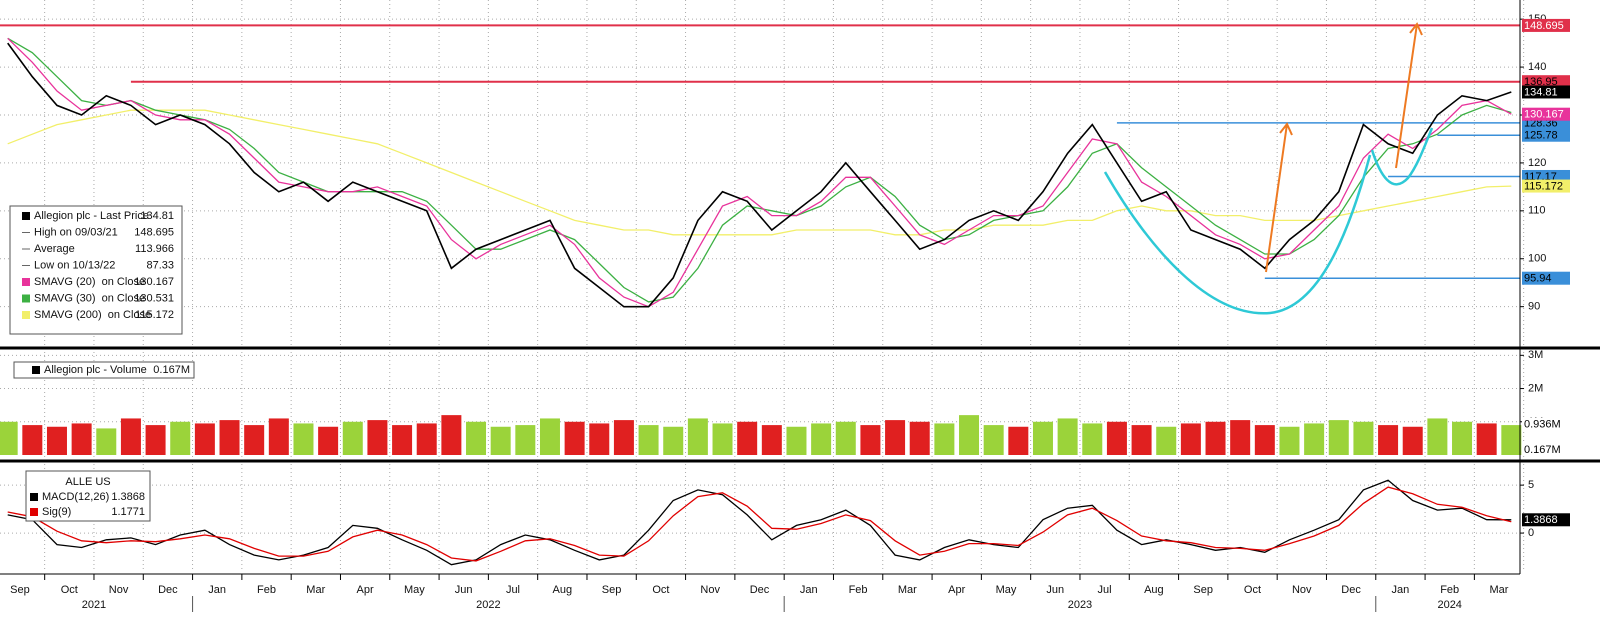 The height and width of the screenshot is (621, 1600). Describe the element at coordinates (157, 216) in the screenshot. I see `legend-value: 134.81` at that location.